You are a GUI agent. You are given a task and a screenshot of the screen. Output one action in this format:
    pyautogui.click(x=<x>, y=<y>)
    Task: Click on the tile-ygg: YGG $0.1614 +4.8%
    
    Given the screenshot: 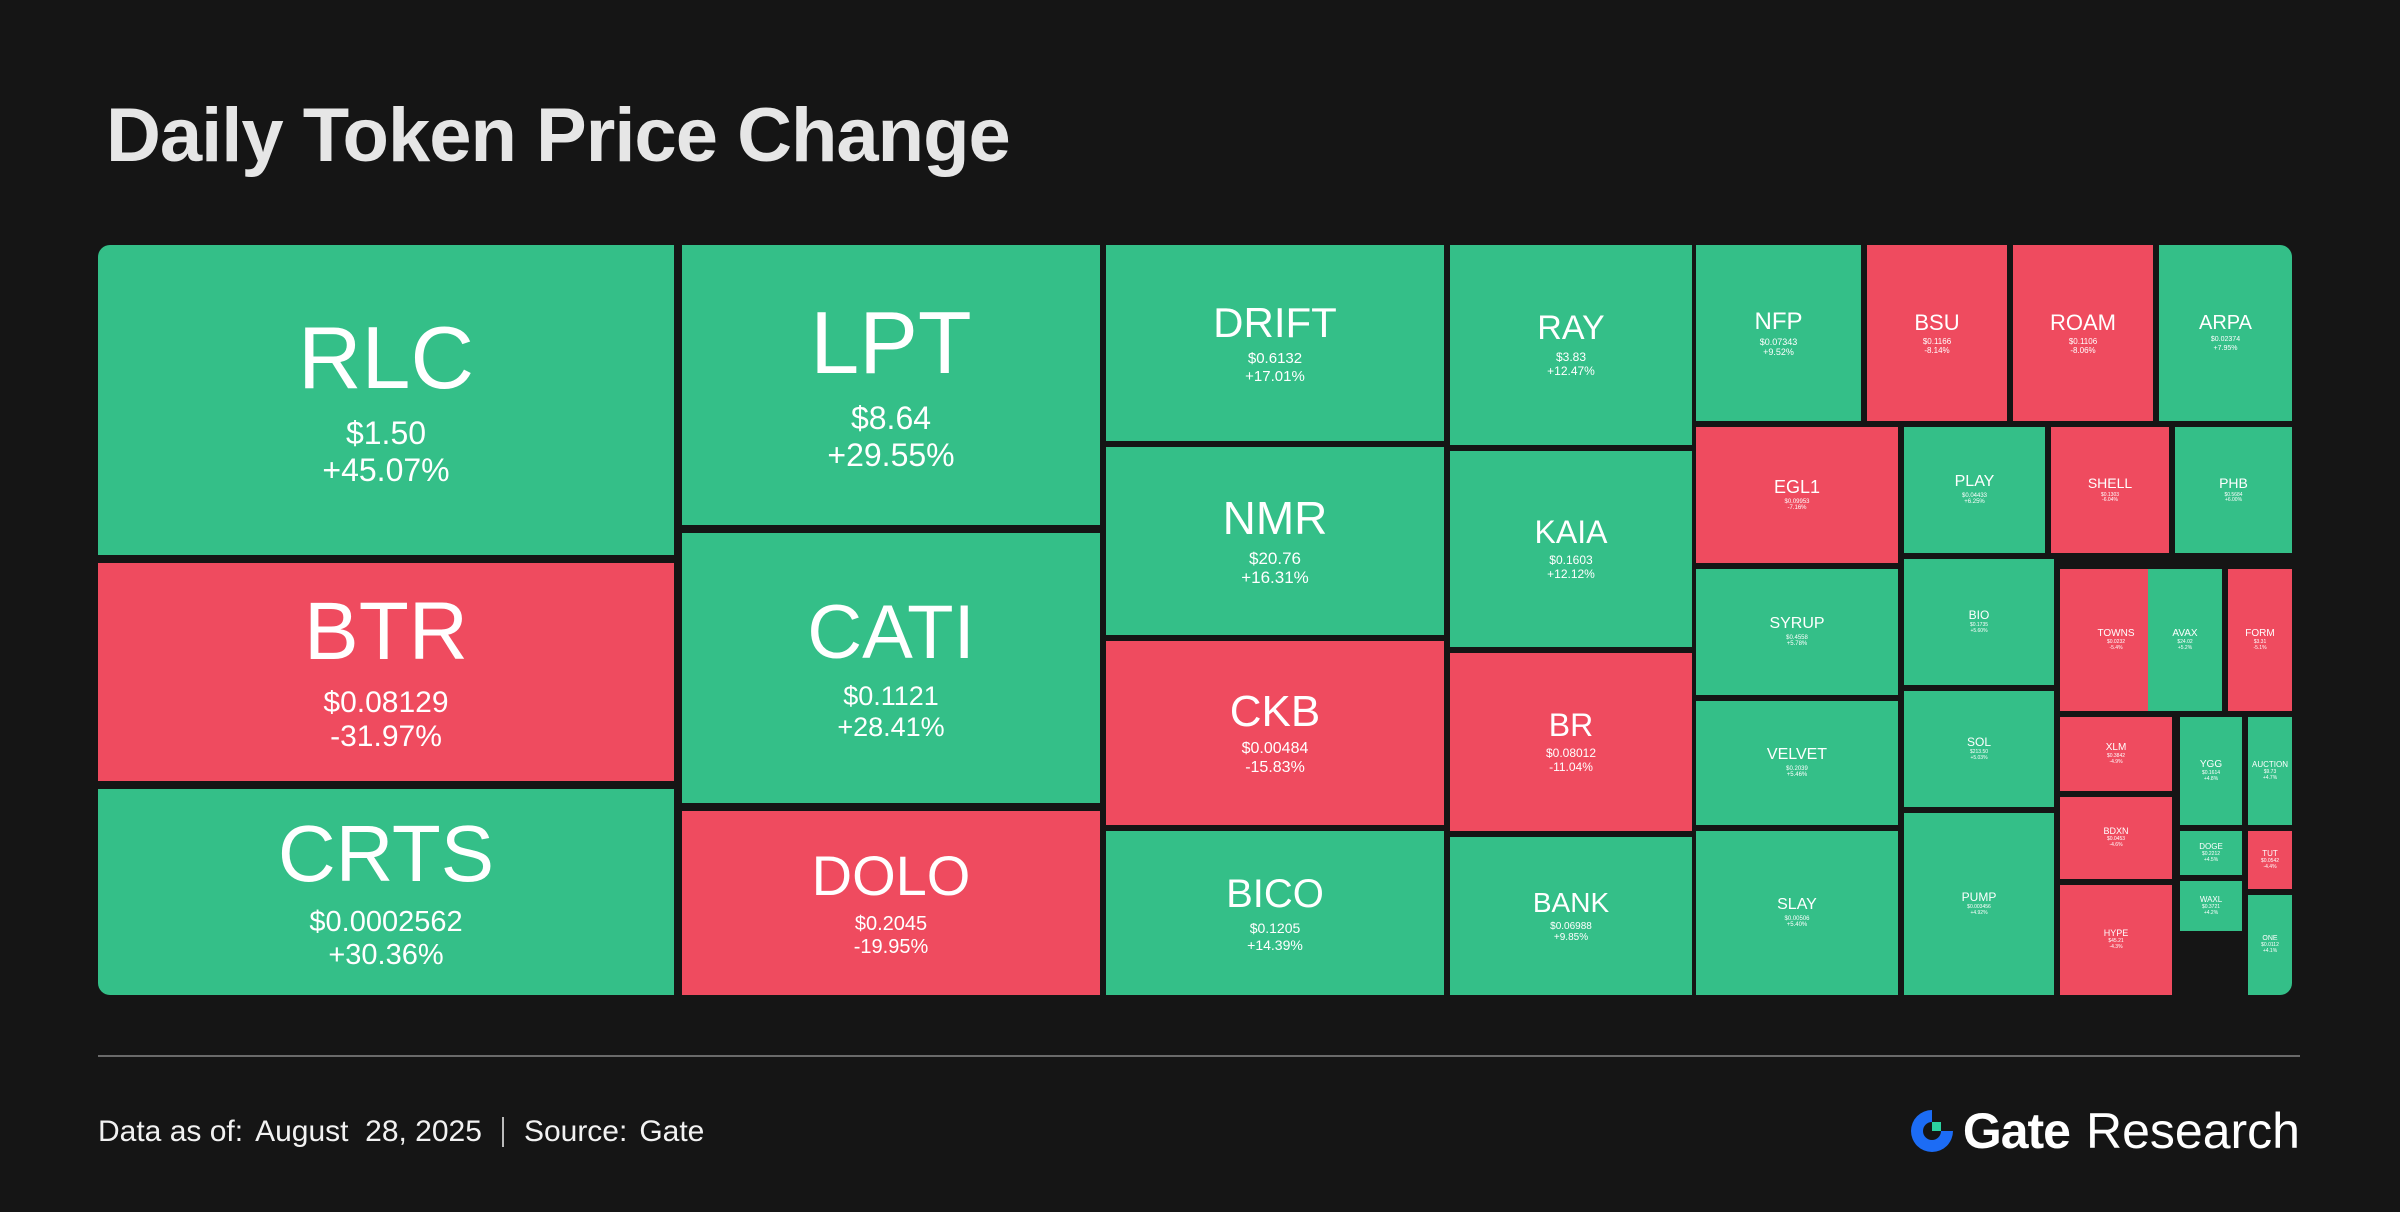 What is the action you would take?
    pyautogui.click(x=2211, y=771)
    